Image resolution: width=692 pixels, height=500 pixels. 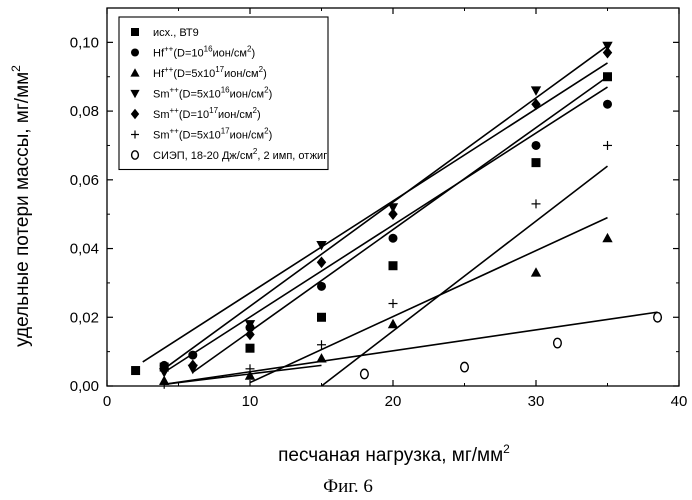 What do you see at coordinates (84, 386) in the screenshot?
I see `y-tick-label: 0,00` at bounding box center [84, 386].